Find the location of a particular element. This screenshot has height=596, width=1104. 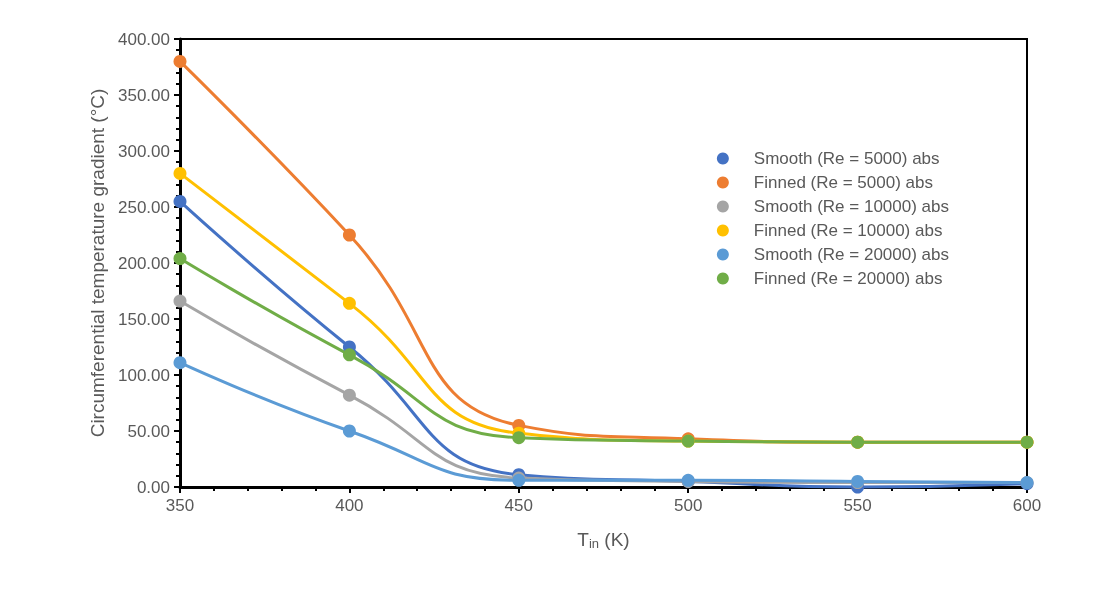

y-tick-label: 250.00 is located at coordinates (144, 207).